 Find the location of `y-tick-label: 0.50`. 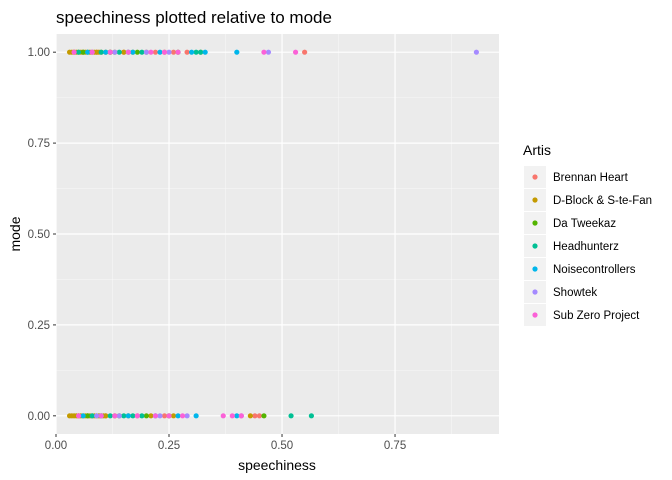

y-tick-label: 0.50 is located at coordinates (39, 235).